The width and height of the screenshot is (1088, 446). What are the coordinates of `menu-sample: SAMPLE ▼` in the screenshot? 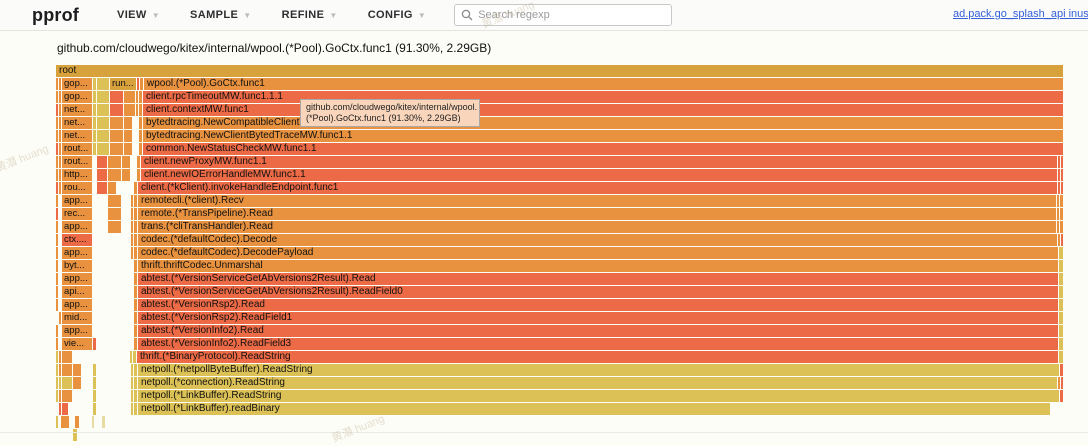 It's located at (221, 15).